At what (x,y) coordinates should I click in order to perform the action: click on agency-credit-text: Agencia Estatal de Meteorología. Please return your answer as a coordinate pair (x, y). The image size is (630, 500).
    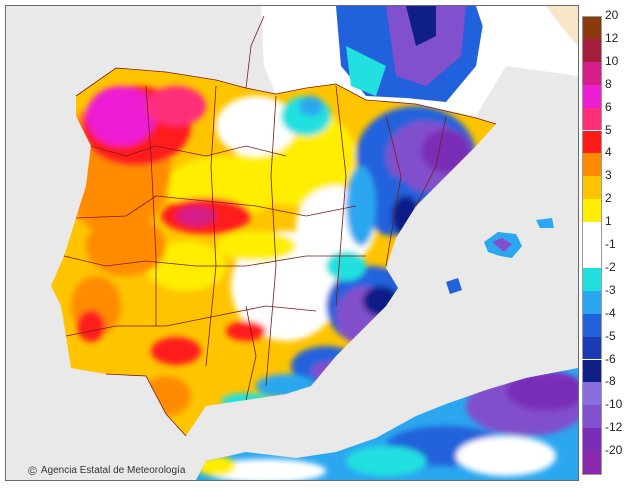
    Looking at the image, I should click on (113, 470).